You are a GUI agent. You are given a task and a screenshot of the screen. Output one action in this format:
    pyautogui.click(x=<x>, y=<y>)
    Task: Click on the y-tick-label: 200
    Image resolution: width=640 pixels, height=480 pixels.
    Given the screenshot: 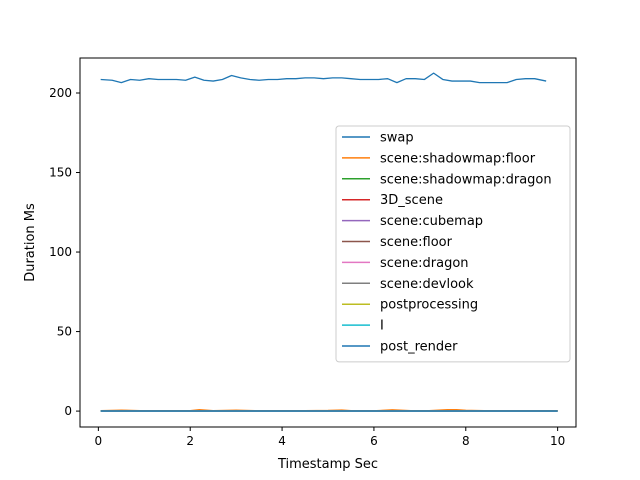 What is the action you would take?
    pyautogui.click(x=60, y=93)
    